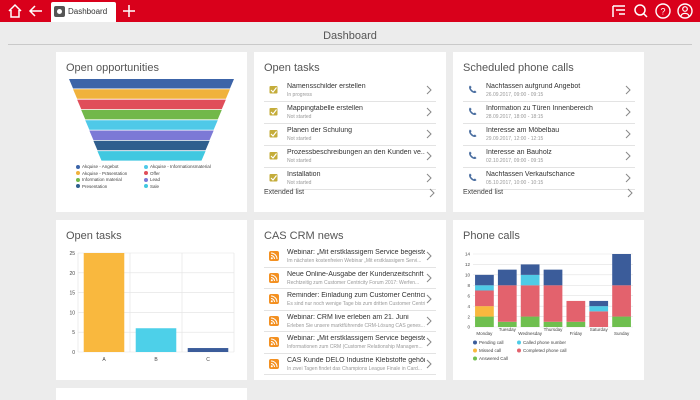  What do you see at coordinates (473, 89) in the screenshot?
I see `phone-icon` at bounding box center [473, 89].